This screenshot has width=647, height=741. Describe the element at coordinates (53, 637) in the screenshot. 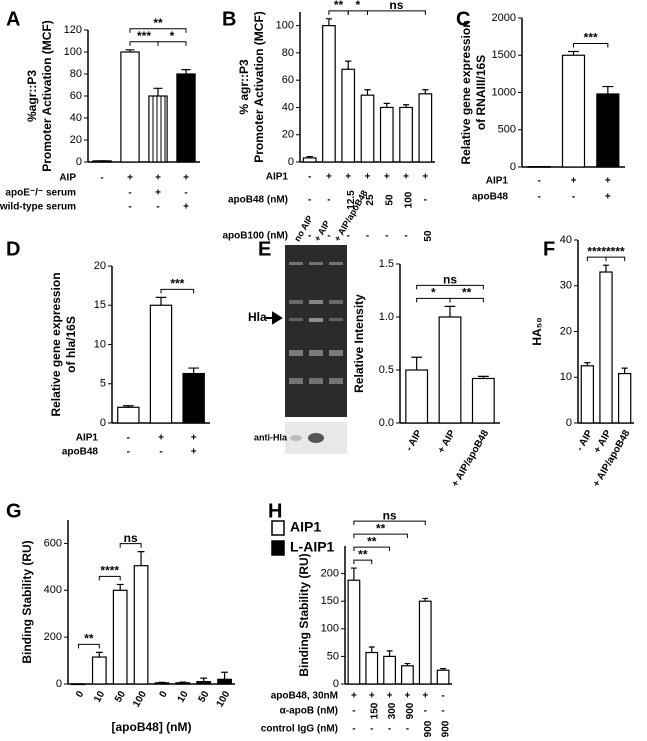

I see `y-tick-label: 200` at that location.